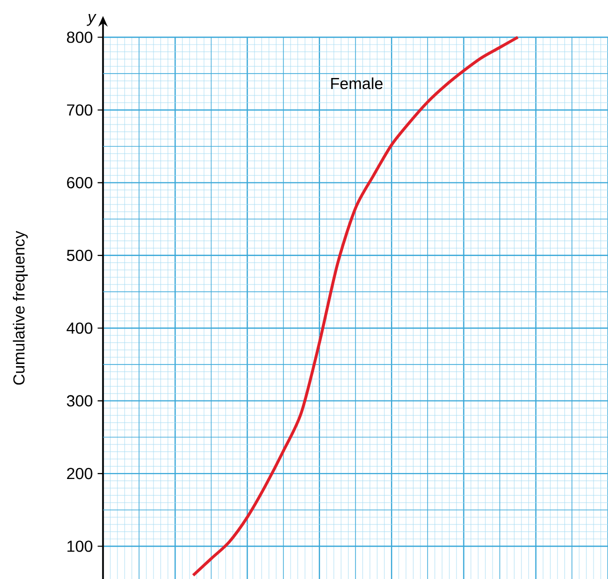  What do you see at coordinates (79, 474) in the screenshot?
I see `y-tick-label: 200` at bounding box center [79, 474].